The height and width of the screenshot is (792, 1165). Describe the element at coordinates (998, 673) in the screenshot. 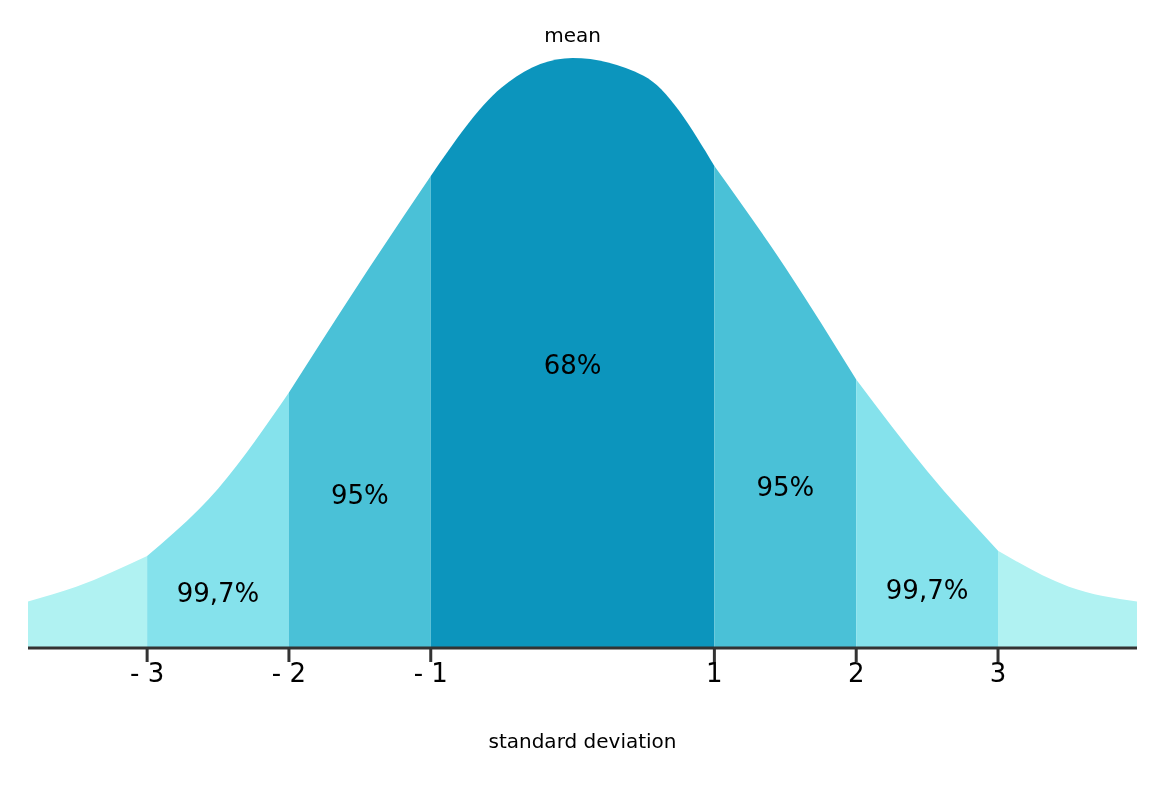

I see `x-tick-label: 3` at that location.